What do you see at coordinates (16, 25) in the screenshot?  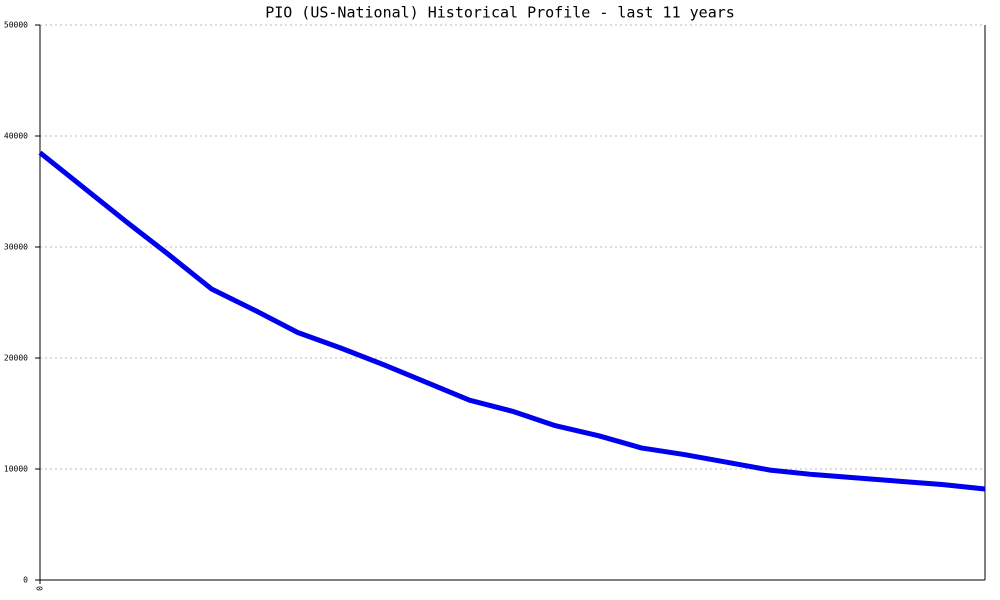 I see `y-tick-label: 50000` at bounding box center [16, 25].